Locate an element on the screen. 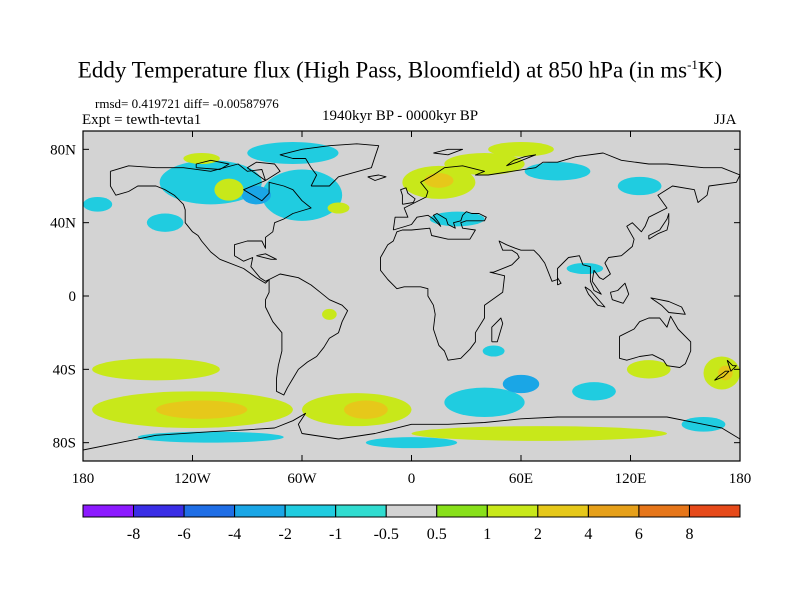  x-tick-label: 120W is located at coordinates (193, 479).